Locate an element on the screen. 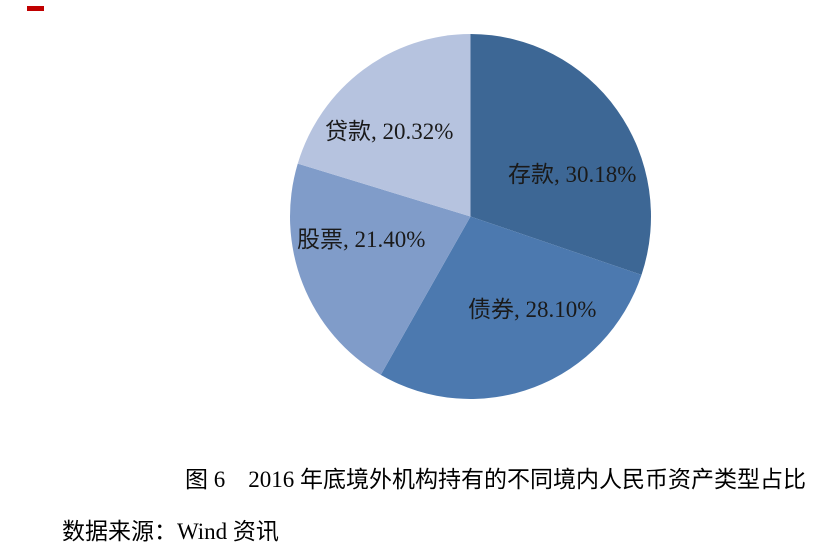 This screenshot has width=823, height=554. red-annotation-mark is located at coordinates (35, 8).